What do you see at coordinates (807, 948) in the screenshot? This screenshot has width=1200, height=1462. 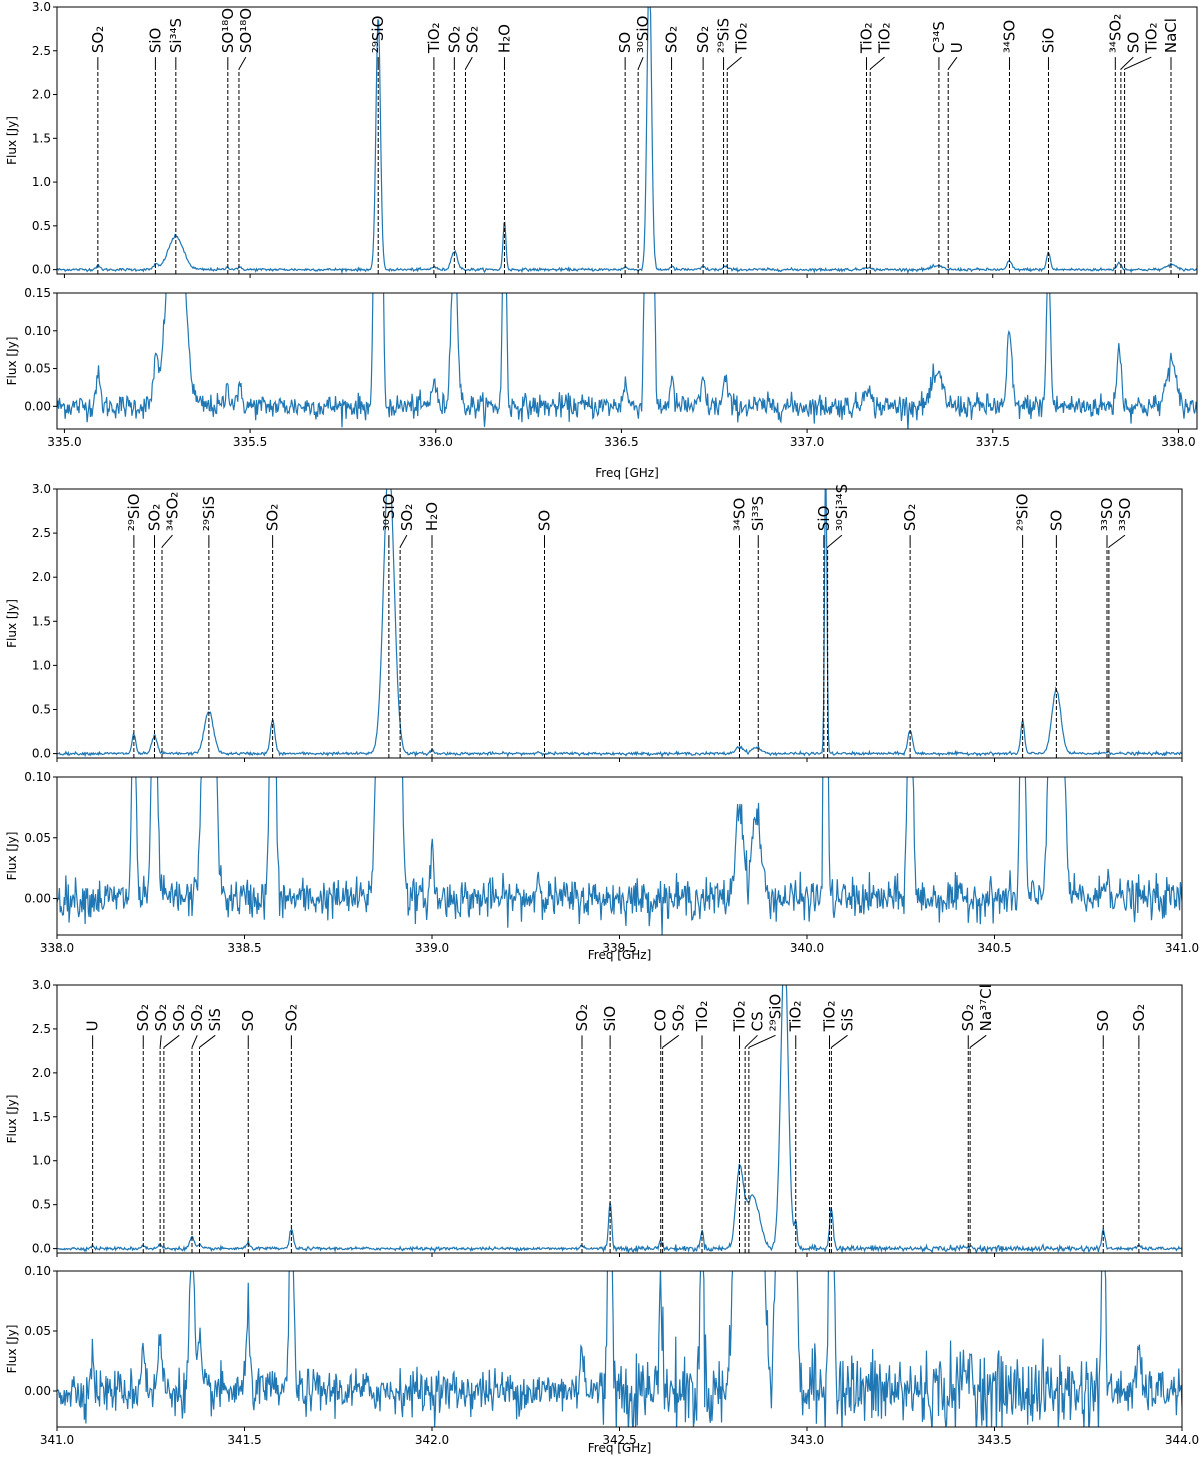 I see `x-tick-label: 340.0` at bounding box center [807, 948].